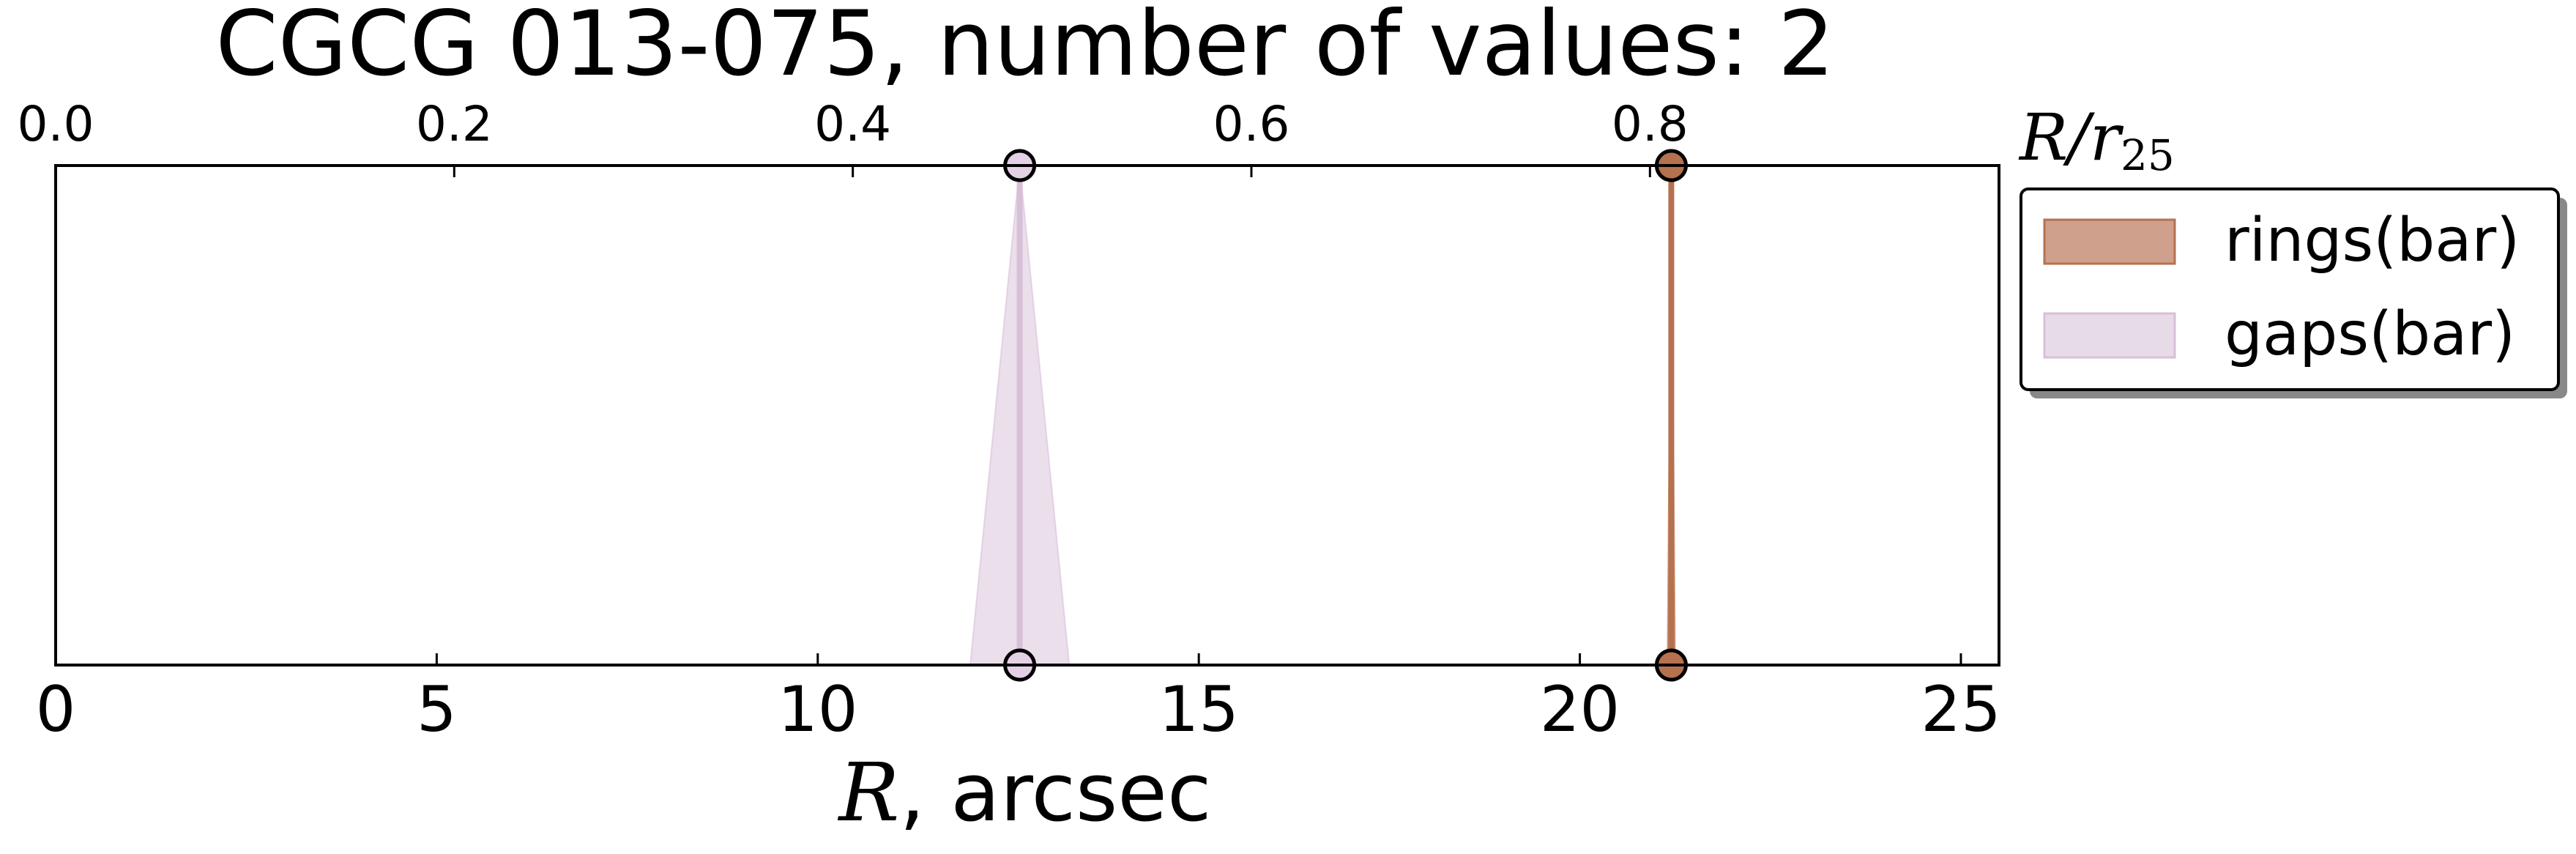  What do you see at coordinates (817, 709) in the screenshot?
I see `x-tick-label-2: 10` at bounding box center [817, 709].